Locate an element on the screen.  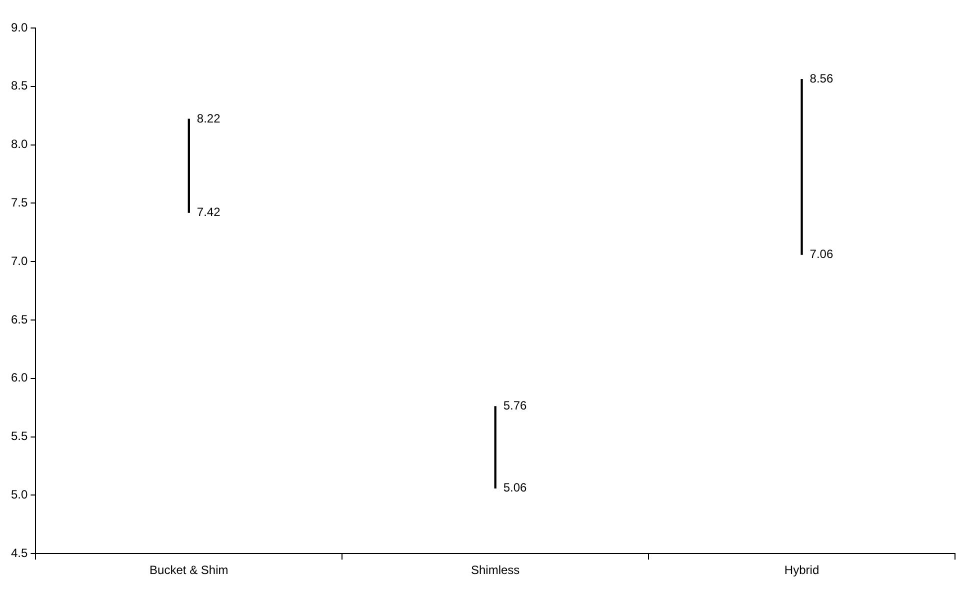
annotation: 8.22 is located at coordinates (208, 118).